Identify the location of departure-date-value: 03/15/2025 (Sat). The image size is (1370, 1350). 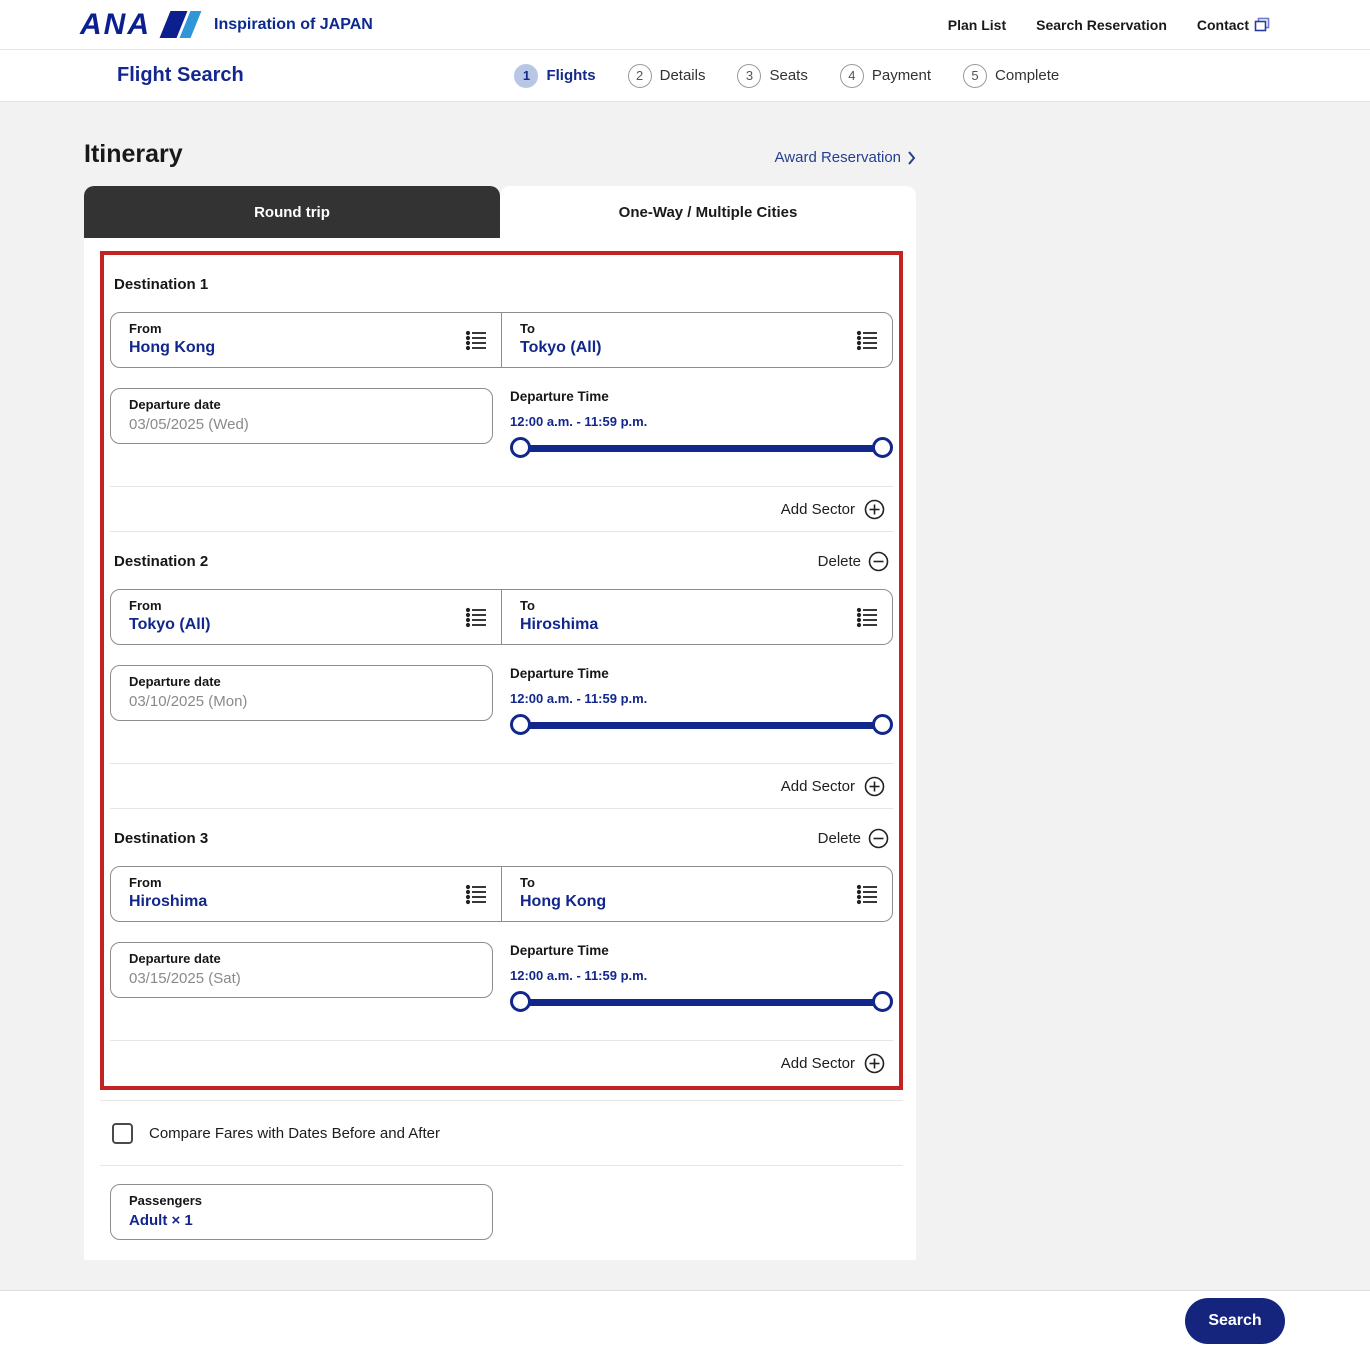
(185, 978).